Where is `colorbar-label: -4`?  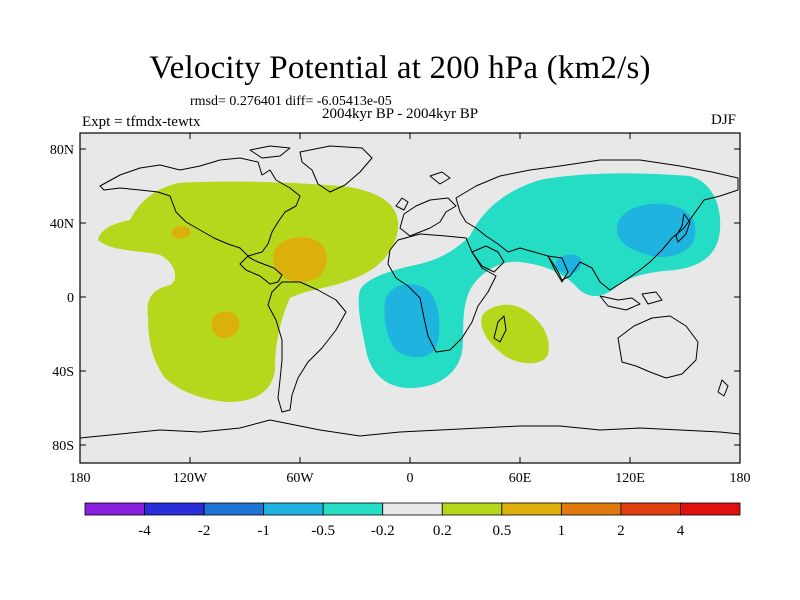
colorbar-label: -4 is located at coordinates (144, 531).